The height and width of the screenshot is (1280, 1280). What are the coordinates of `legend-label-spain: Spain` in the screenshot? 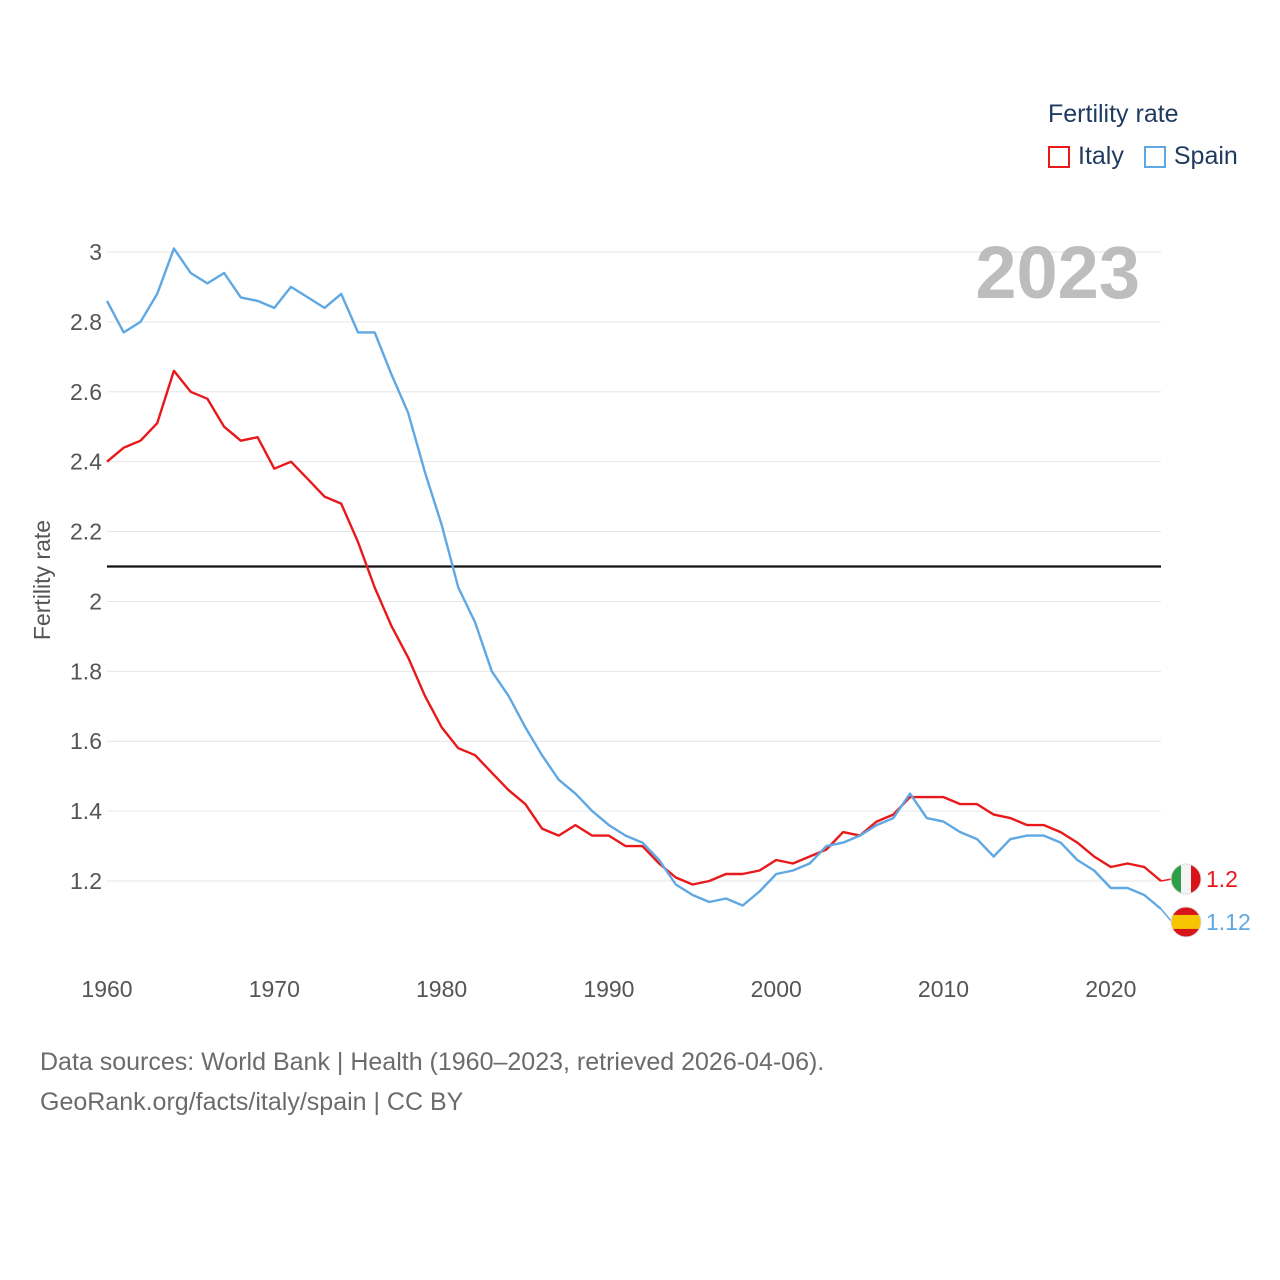 It's located at (1205, 156).